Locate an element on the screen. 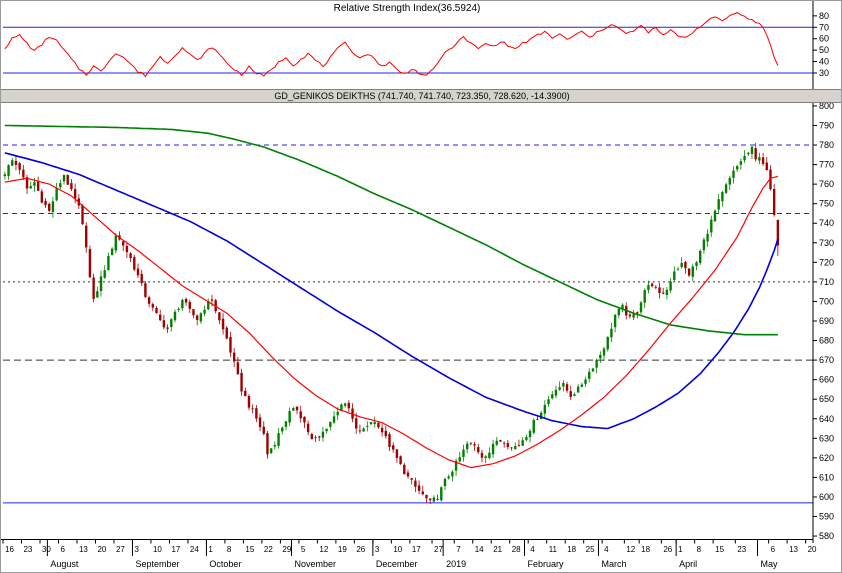 This screenshot has width=842, height=573. svg-text: 740 is located at coordinates (826, 223).